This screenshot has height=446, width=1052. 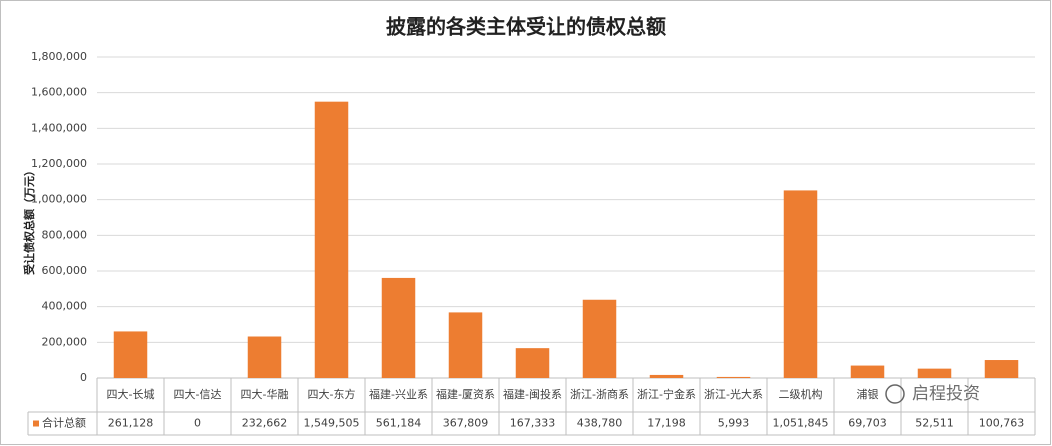 I want to click on x-tick-label: 福建-厦资系, so click(x=465, y=394).